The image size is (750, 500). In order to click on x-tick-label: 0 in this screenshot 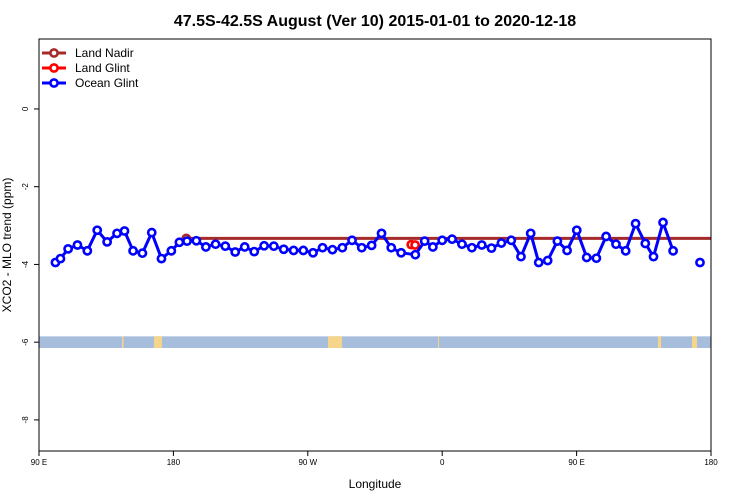, I will do `click(442, 462)`.